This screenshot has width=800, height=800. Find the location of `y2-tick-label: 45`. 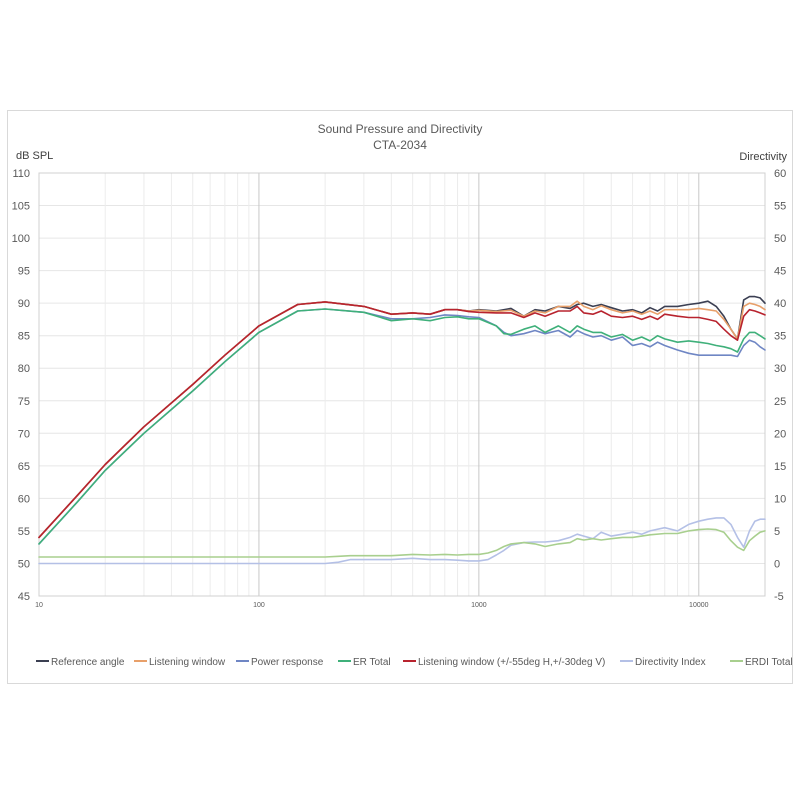

y2-tick-label: 45 is located at coordinates (780, 272).